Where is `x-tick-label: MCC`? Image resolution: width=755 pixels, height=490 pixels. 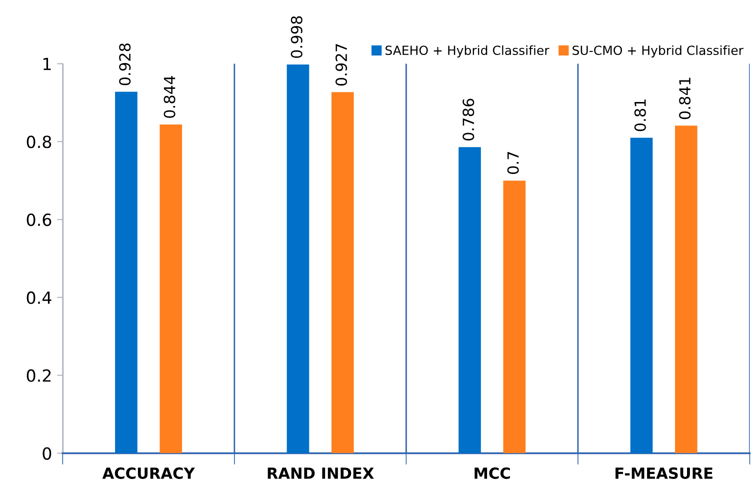 x-tick-label: MCC is located at coordinates (492, 473).